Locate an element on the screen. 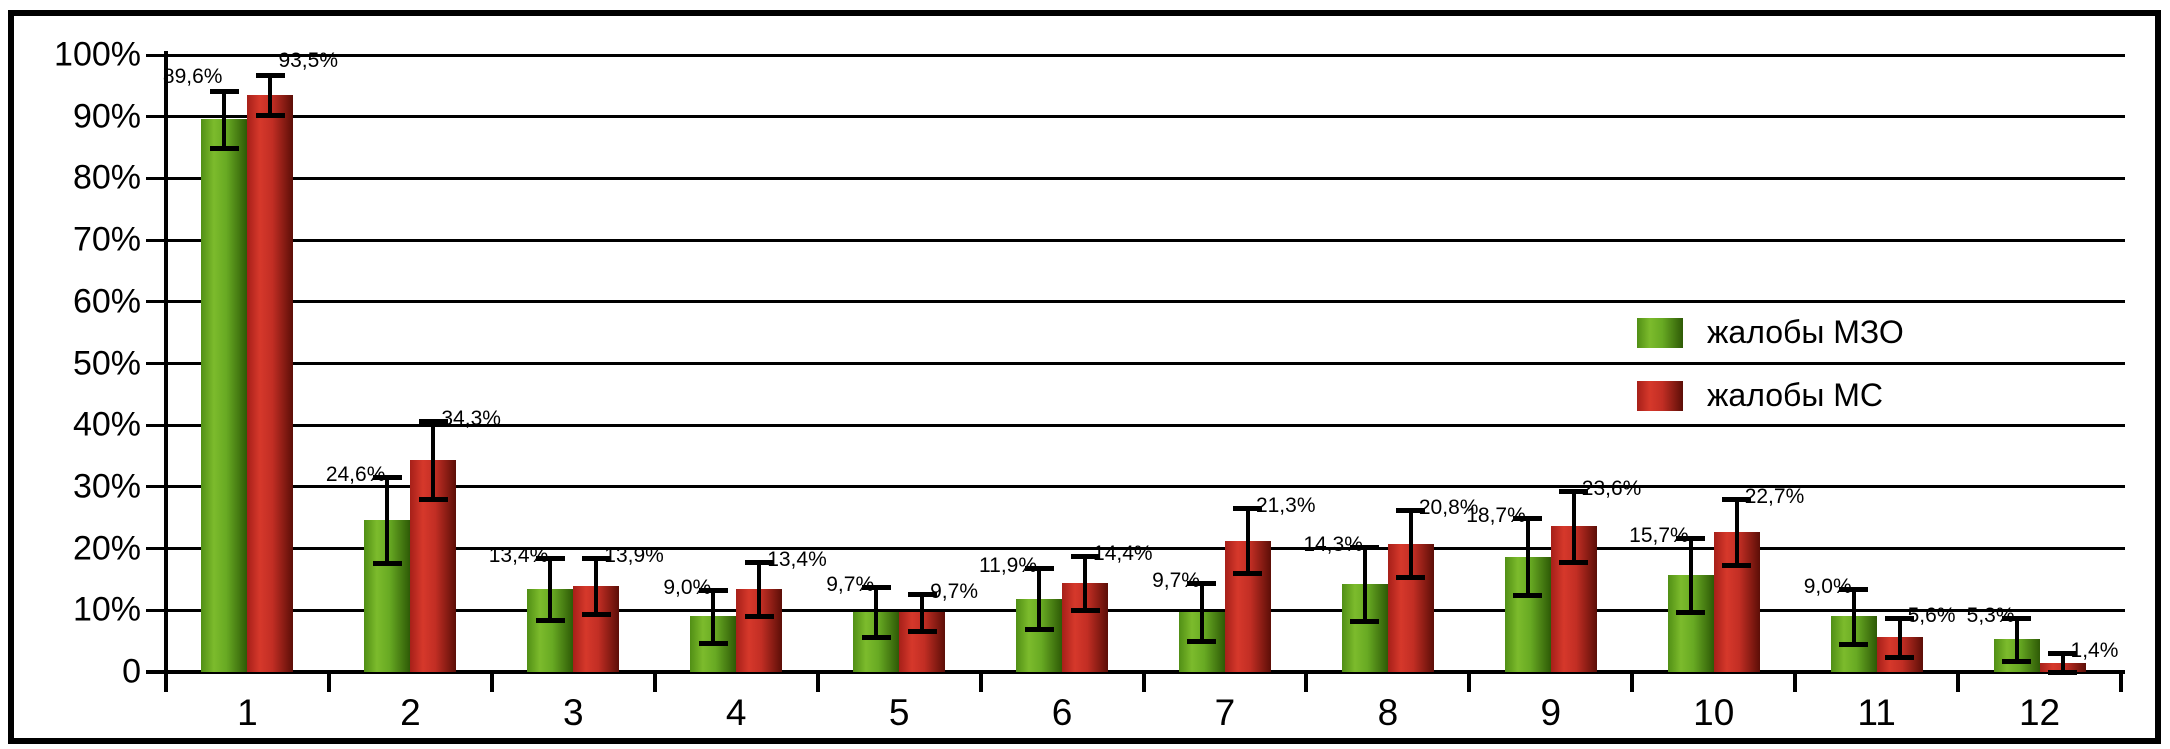  value-label: 24,6% is located at coordinates (355, 475).